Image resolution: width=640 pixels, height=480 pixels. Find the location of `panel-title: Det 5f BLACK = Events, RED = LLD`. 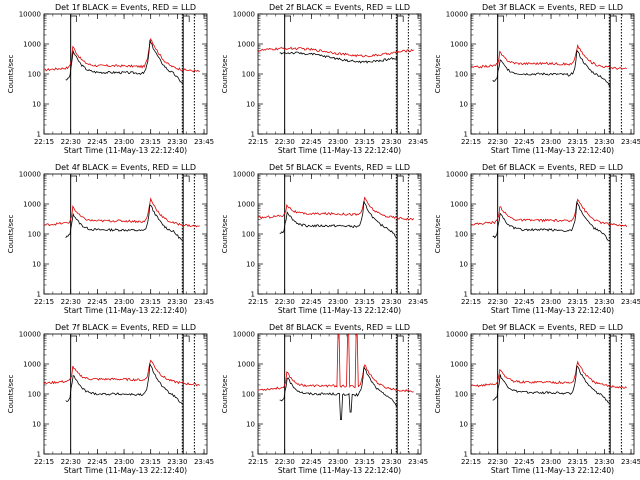

panel-title: Det 5f BLACK = Events, RED = LLD is located at coordinates (339, 167).